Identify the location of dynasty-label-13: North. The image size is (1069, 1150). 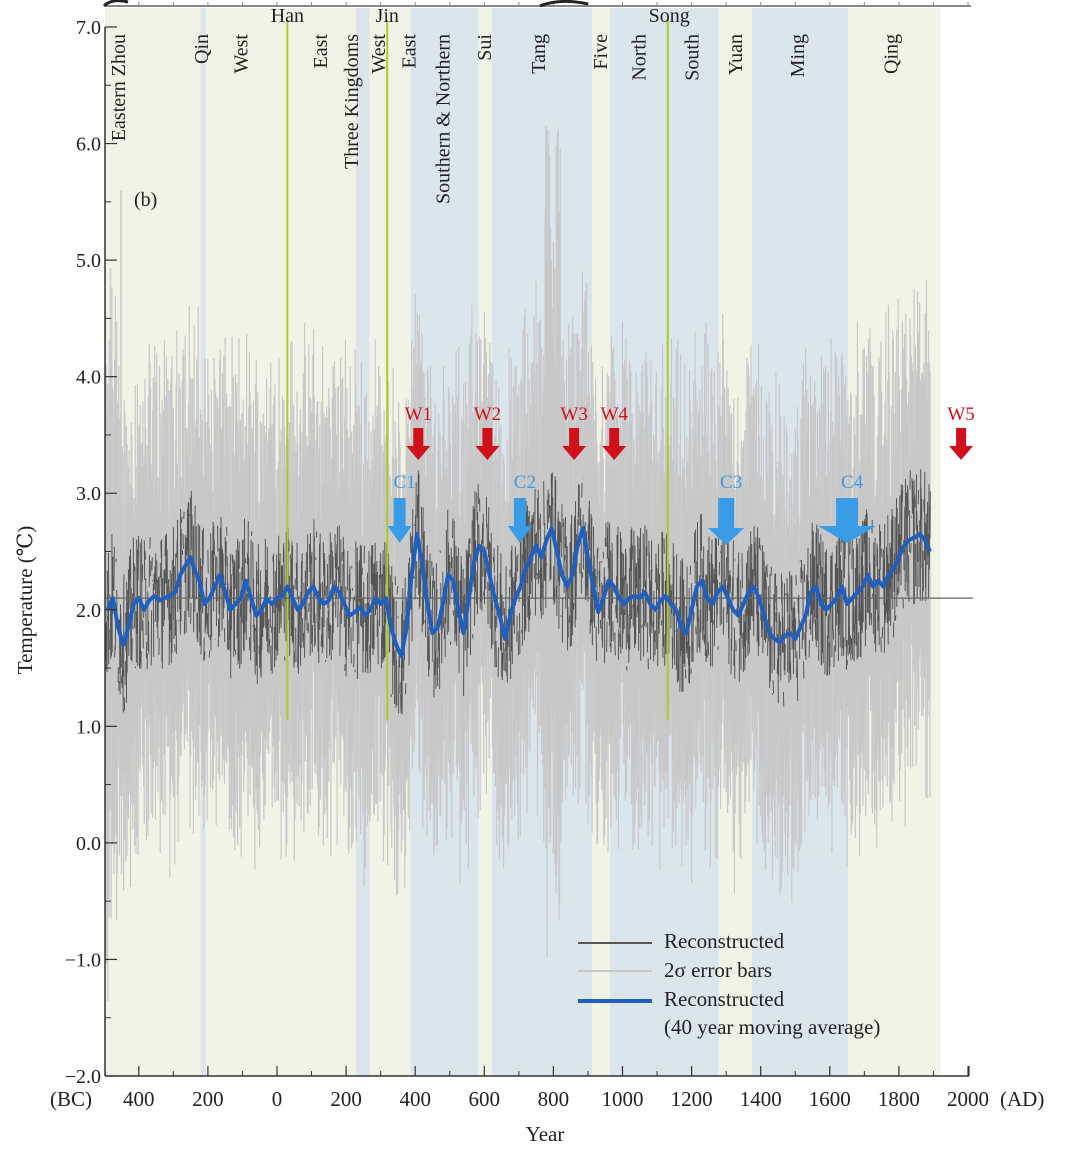
(640, 57).